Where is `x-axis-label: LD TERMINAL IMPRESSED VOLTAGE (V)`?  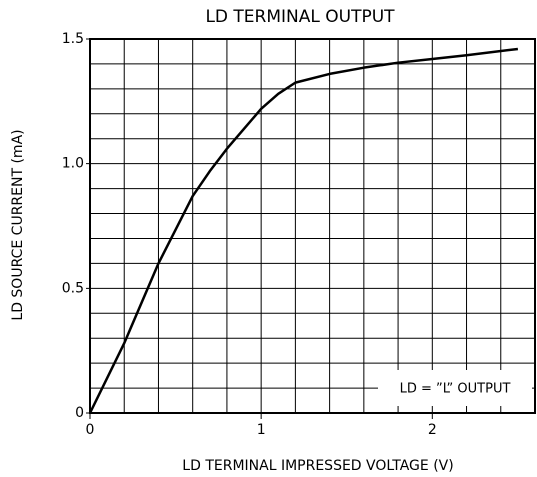
x-axis-label: LD TERMINAL IMPRESSED VOLTAGE (V) is located at coordinates (317, 466).